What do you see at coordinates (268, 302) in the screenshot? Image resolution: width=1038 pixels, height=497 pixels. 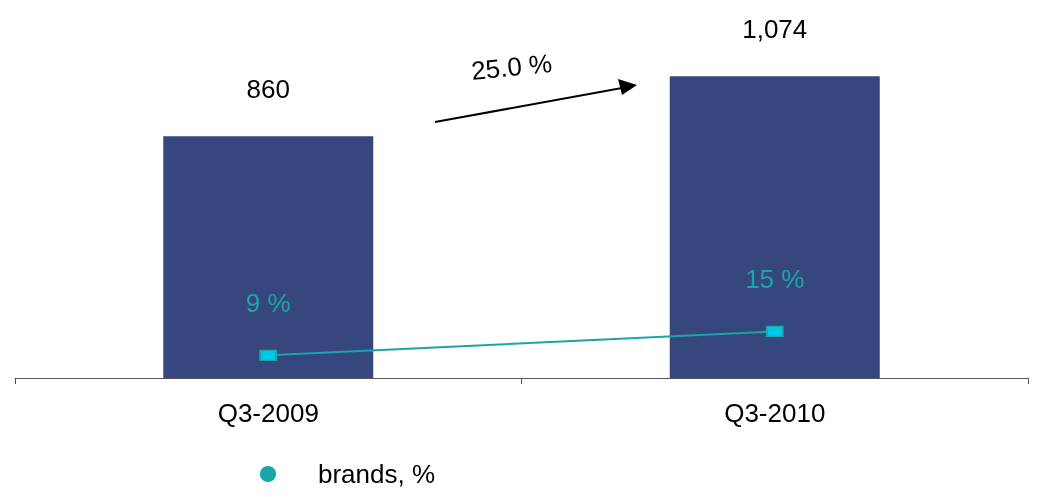 I see `data-label: 9 %` at bounding box center [268, 302].